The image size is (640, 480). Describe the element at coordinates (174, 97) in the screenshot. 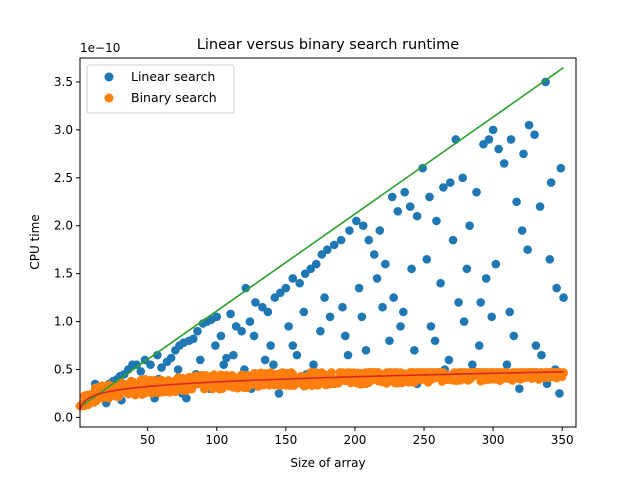

I see `legend-label-binary: Binary search` at that location.